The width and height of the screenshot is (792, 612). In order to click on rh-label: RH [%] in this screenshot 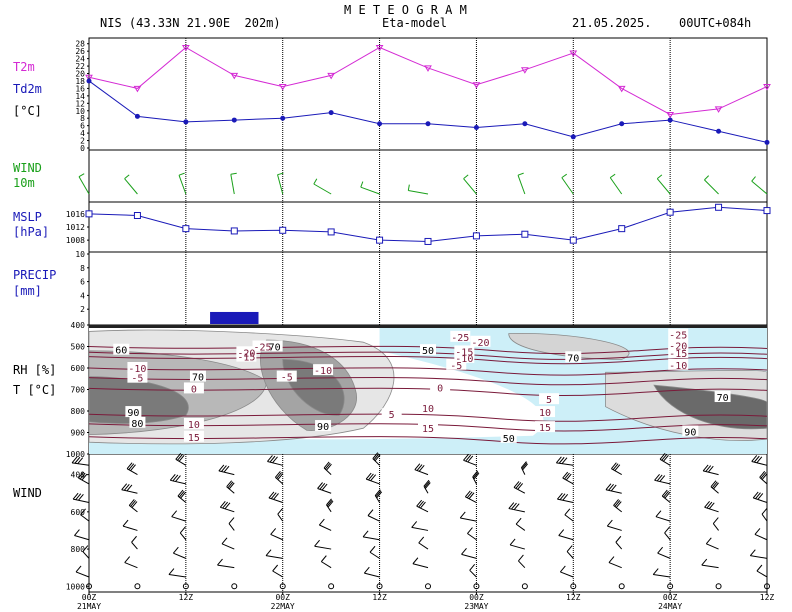, I will do `click(35, 370)`.